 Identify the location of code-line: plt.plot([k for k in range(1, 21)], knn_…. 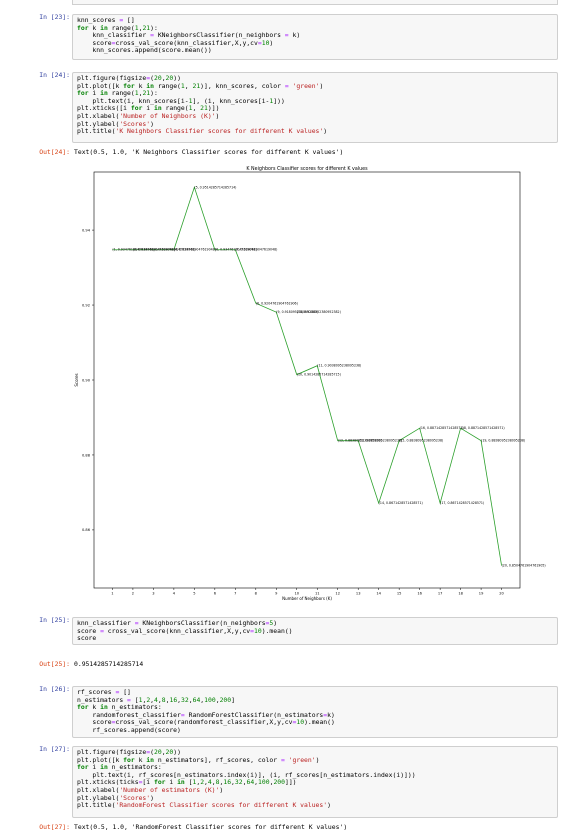
(200, 85).